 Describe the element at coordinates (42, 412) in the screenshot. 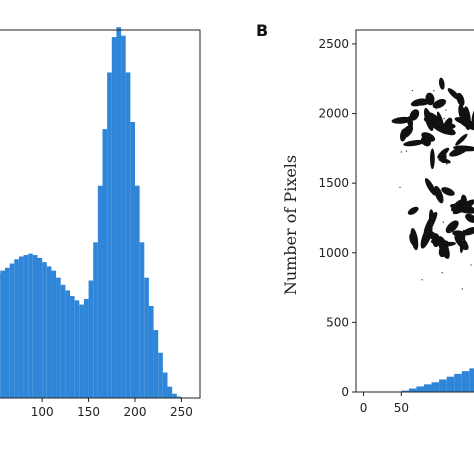

I see `x-tick-label: 100` at that location.